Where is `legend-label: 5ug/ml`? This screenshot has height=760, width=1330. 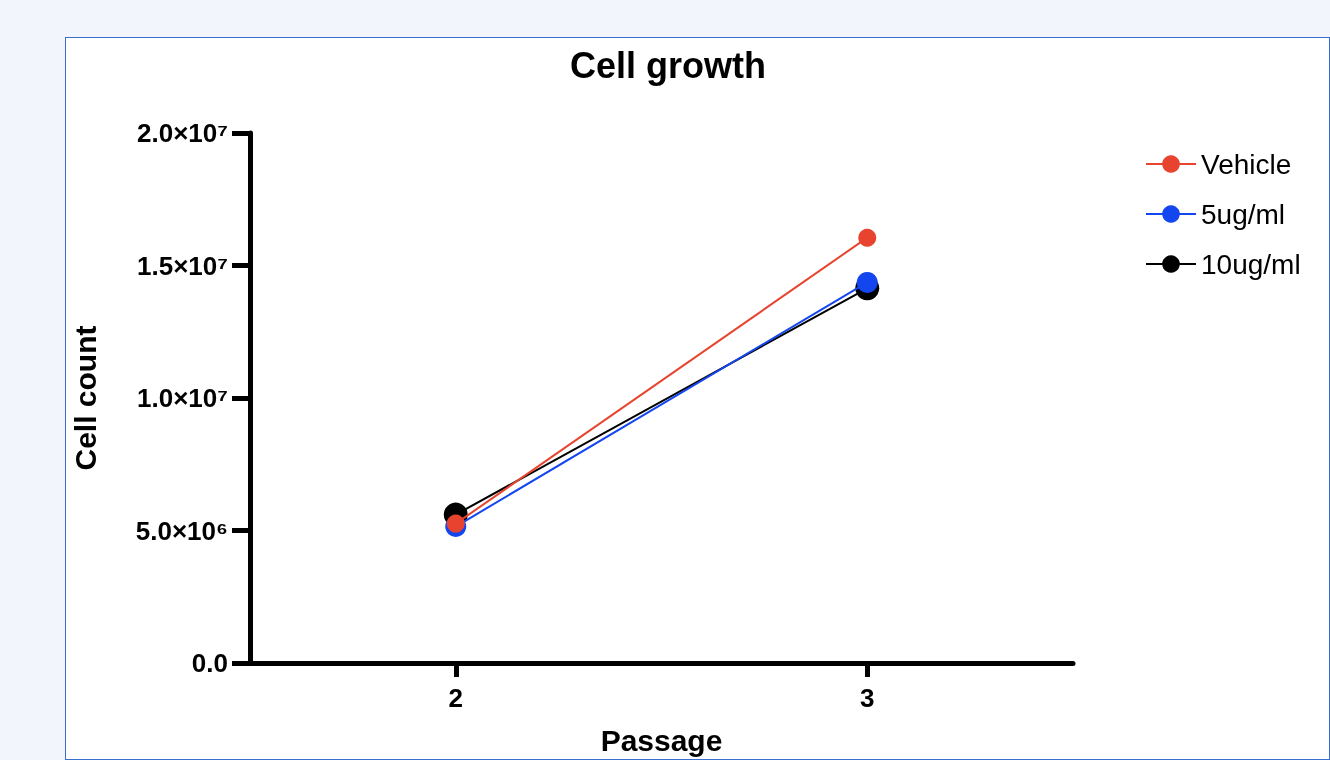
legend-label: 5ug/ml is located at coordinates (1243, 214).